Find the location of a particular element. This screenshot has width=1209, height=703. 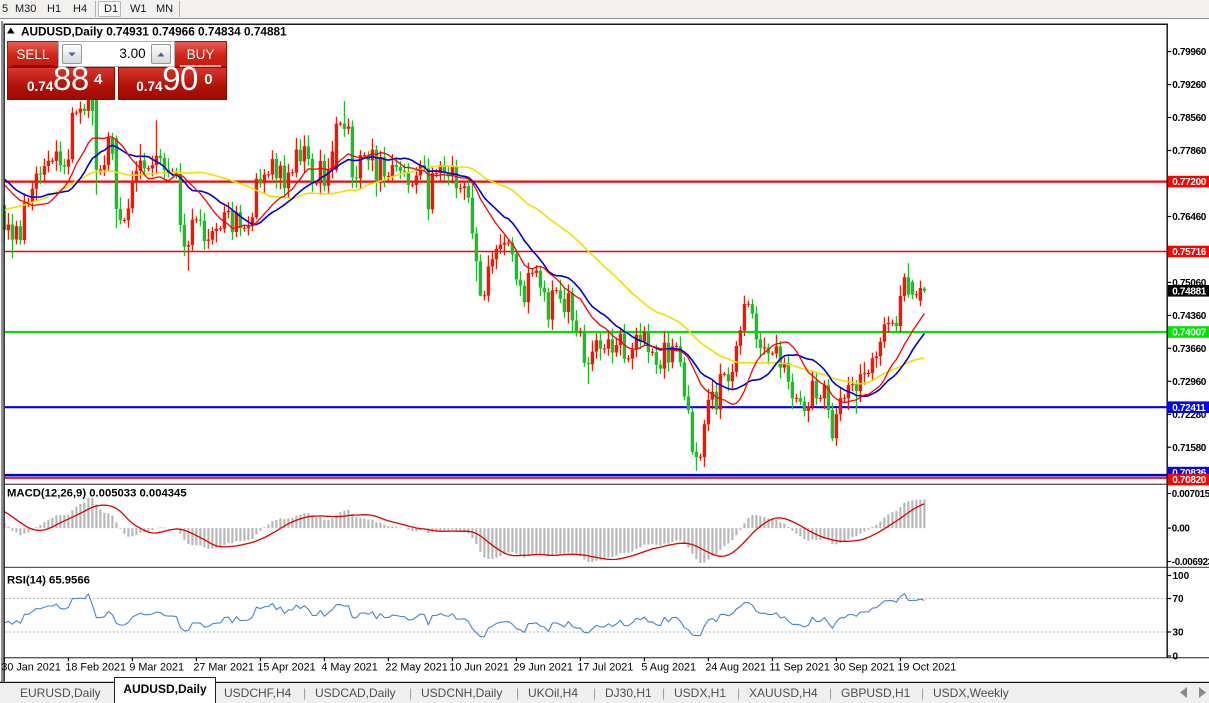

svg-text: RSI(14) 65.9566 is located at coordinates (48, 581).